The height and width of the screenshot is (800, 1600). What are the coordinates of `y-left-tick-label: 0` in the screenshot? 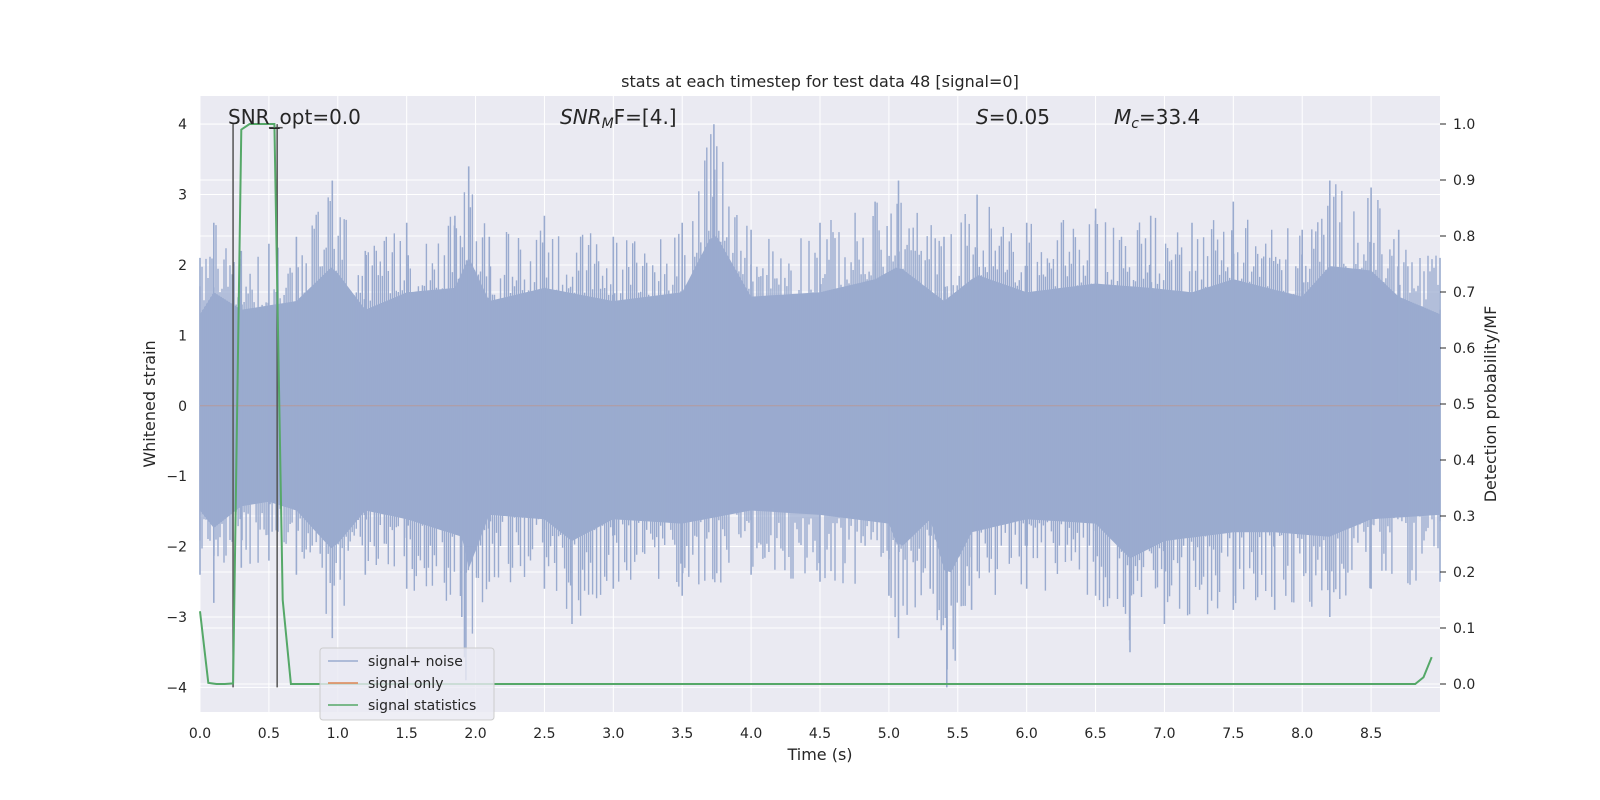 It's located at (182, 407).